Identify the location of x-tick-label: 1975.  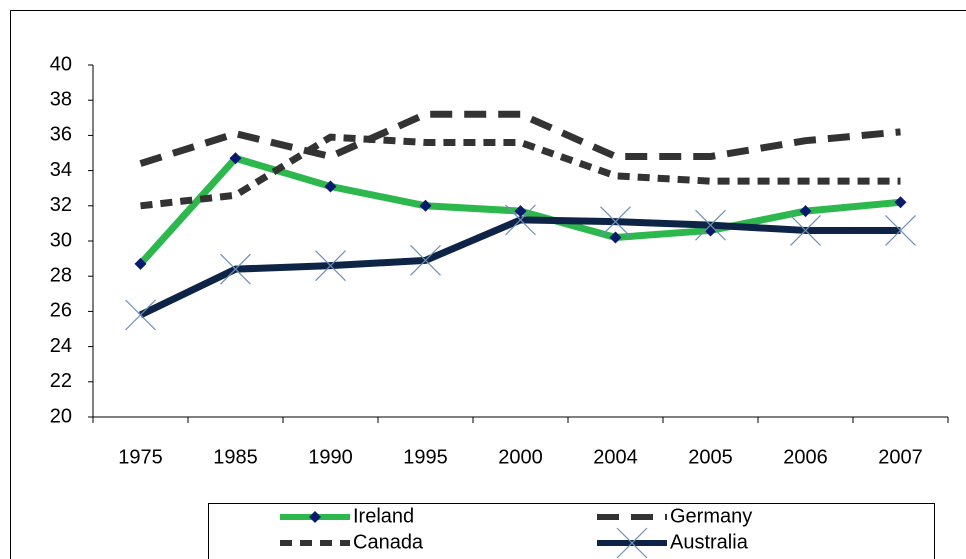
(140, 457).